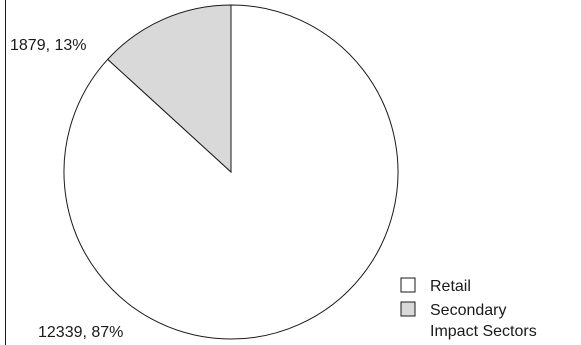  I want to click on legend: Retail Secondary Impact Sectors, so click(468, 308).